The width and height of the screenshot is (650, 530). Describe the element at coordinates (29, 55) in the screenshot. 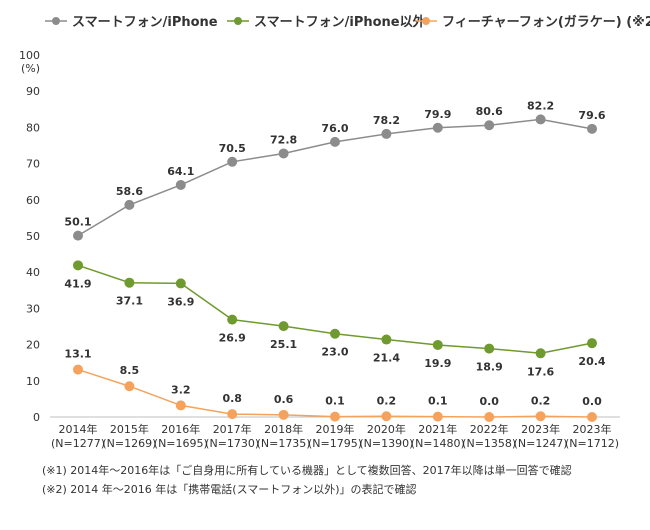

I see `y-tick-label: 100` at that location.